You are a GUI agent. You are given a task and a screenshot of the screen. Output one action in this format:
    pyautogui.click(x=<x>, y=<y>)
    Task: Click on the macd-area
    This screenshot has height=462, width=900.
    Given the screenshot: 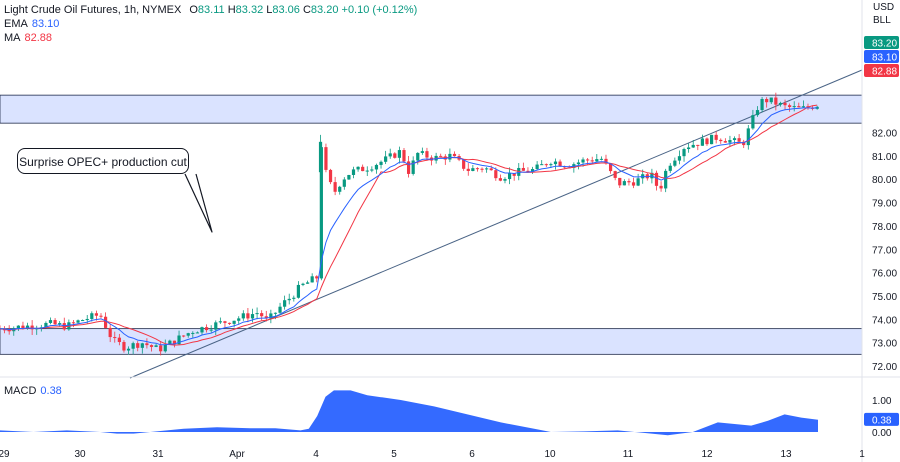 What is the action you would take?
    pyautogui.click(x=409, y=413)
    